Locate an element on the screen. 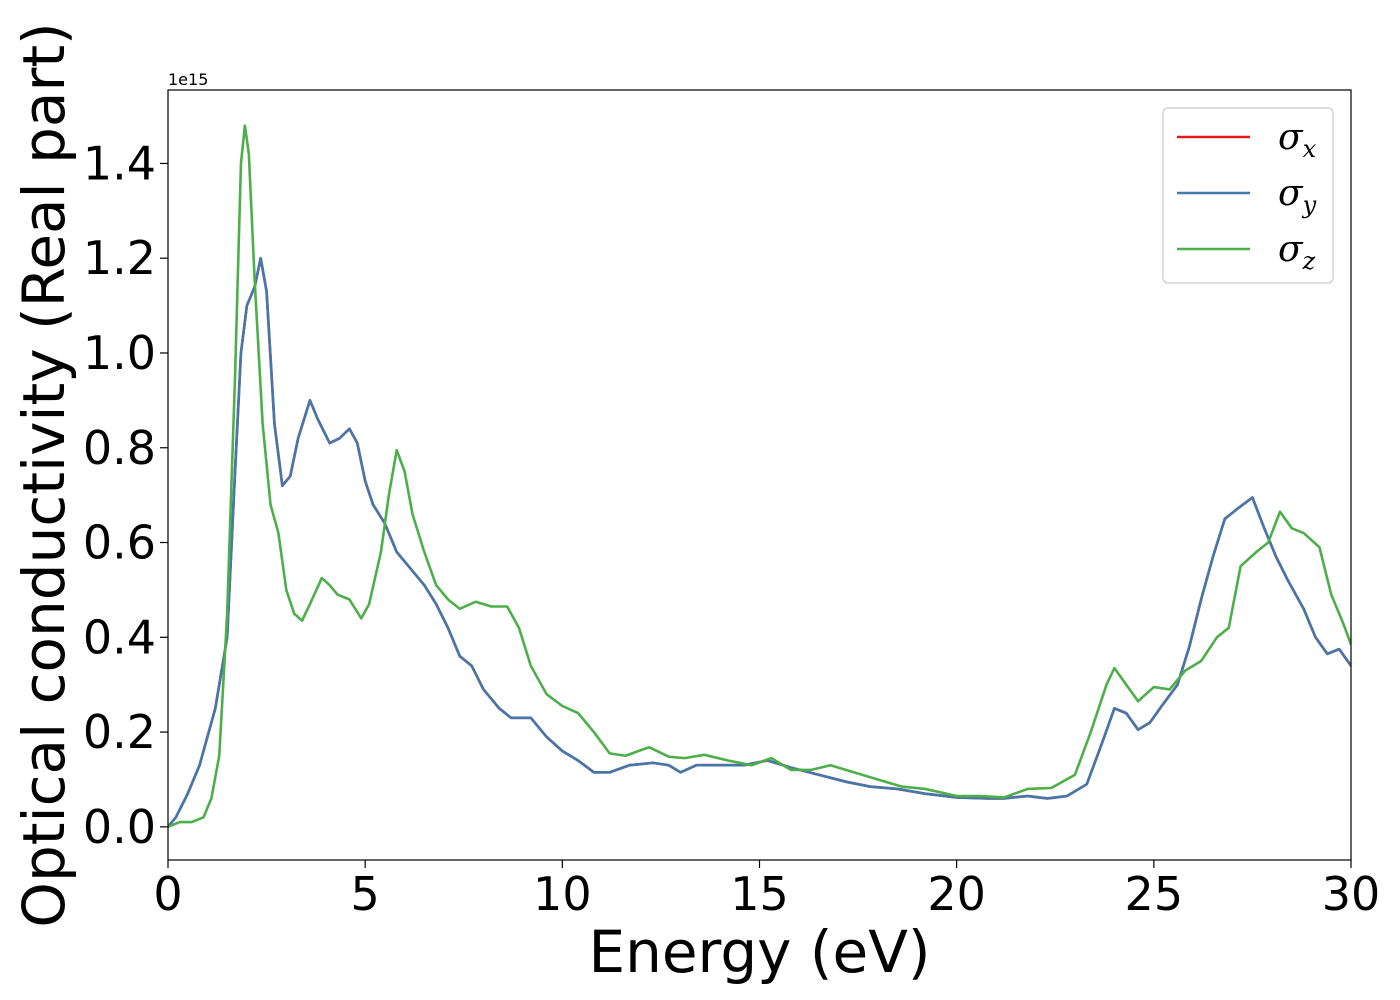 This screenshot has height=1000, width=1400. x-axis: 0 5 10 15 20 25 30 is located at coordinates (766, 890).